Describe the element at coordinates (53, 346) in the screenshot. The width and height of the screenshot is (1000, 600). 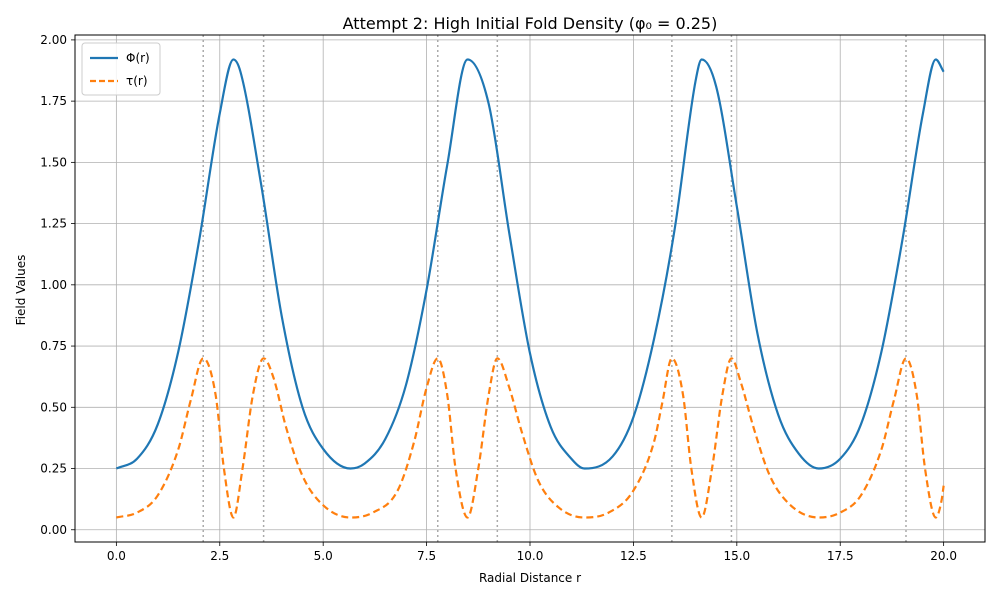
I see `y-tick-label: 0.75` at that location.